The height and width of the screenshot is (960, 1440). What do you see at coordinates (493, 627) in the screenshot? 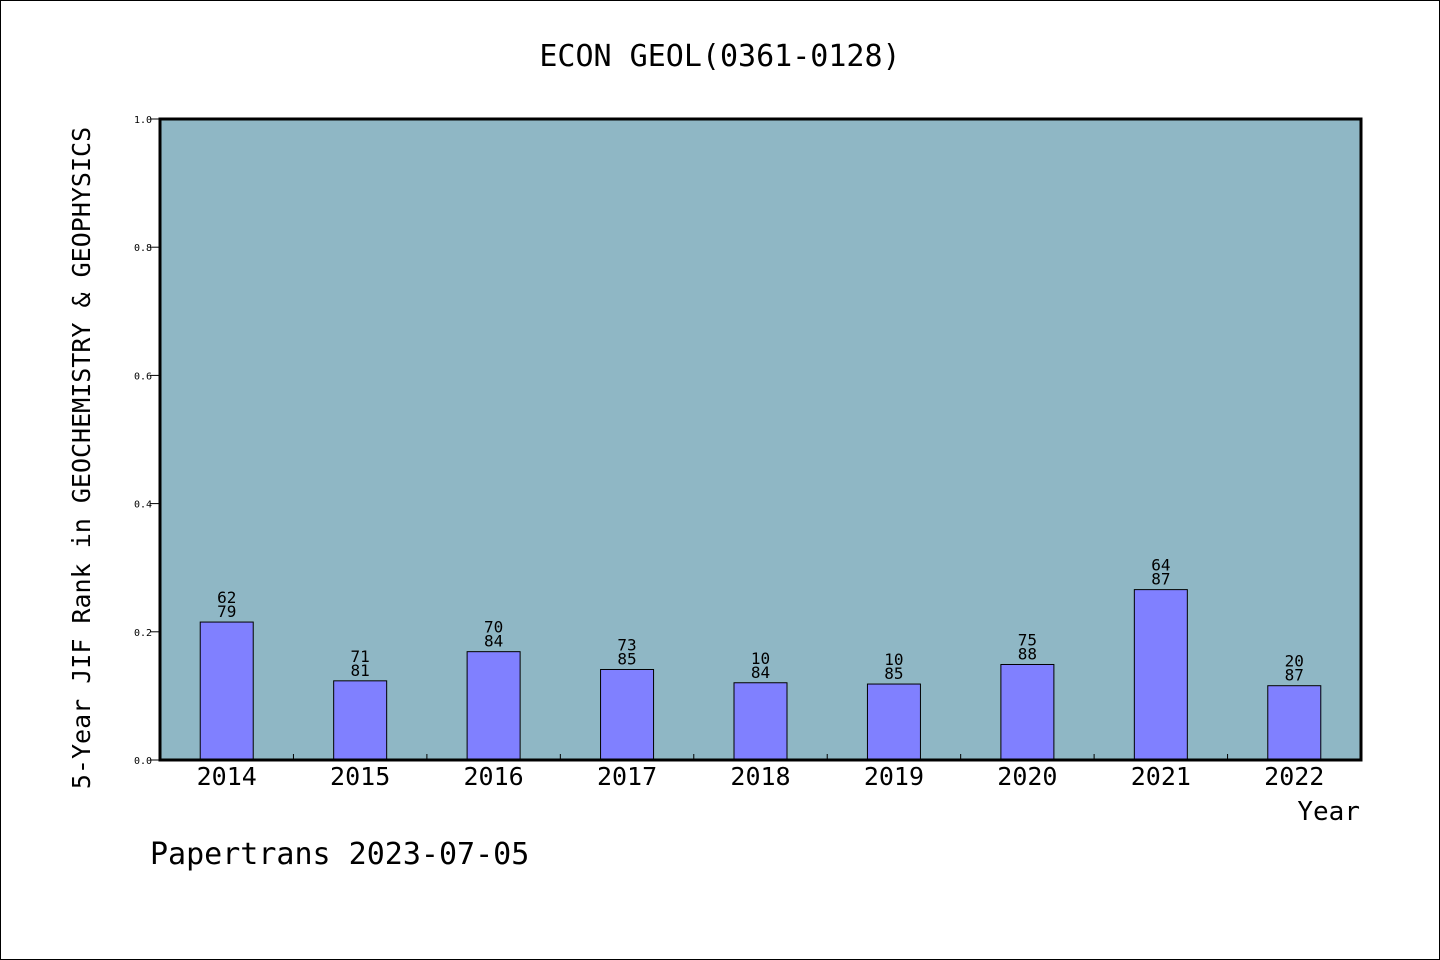
I see `bar-rank-label: 70` at bounding box center [493, 627].